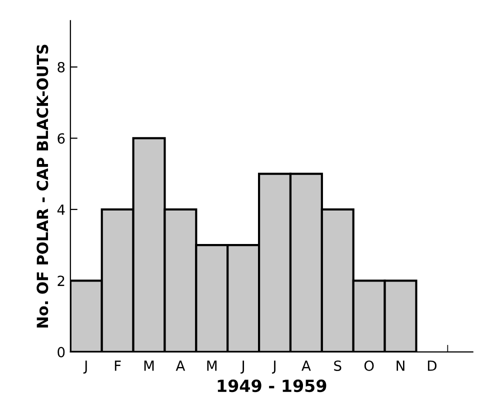  What do you see at coordinates (42, 186) in the screenshot?
I see `y-axis-title: No. OF POLAR - CAP BLACK-OUTS` at bounding box center [42, 186].